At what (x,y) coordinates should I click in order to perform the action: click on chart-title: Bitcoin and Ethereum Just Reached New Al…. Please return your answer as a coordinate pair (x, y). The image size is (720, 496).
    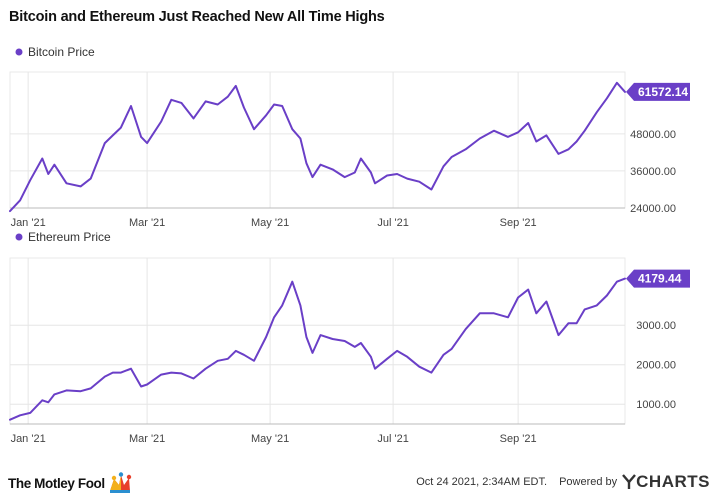
    Looking at the image, I should click on (197, 17).